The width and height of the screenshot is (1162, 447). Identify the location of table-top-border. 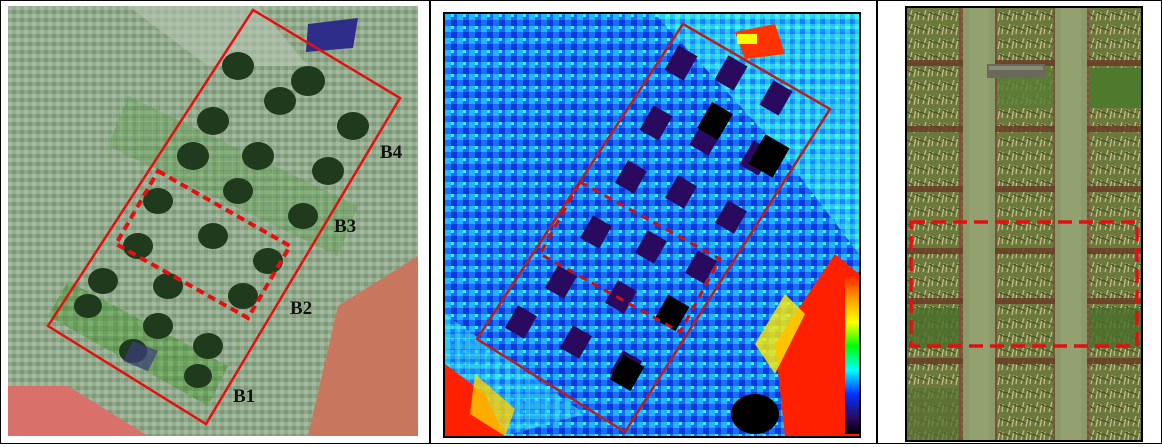
(581, 0).